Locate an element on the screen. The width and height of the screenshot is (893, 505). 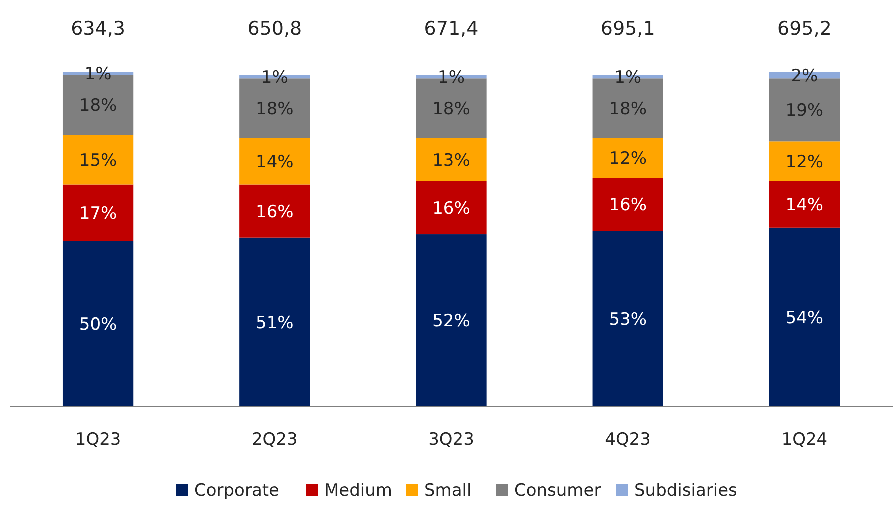
data-label: 15% is located at coordinates (98, 160).